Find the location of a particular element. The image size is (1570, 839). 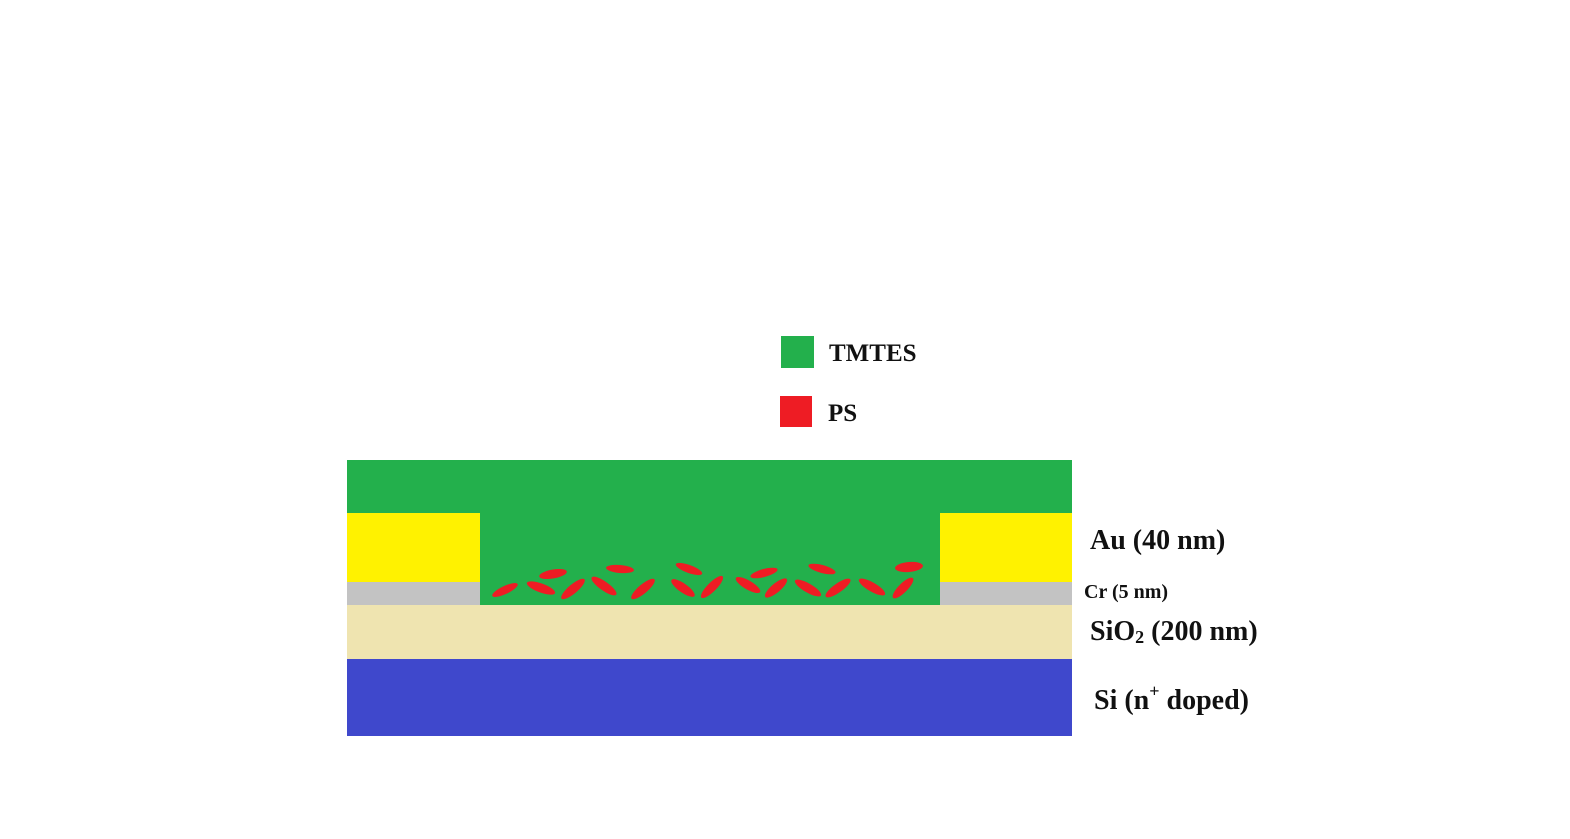

legend-swatch-ps is located at coordinates (796, 411).